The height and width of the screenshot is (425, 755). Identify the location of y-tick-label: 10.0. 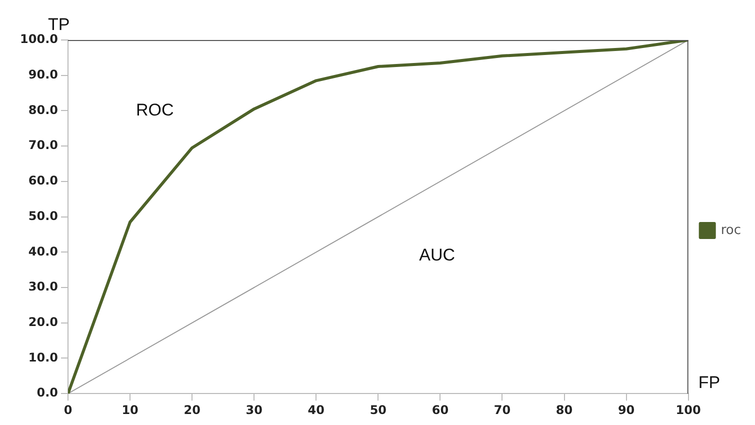
(43, 357).